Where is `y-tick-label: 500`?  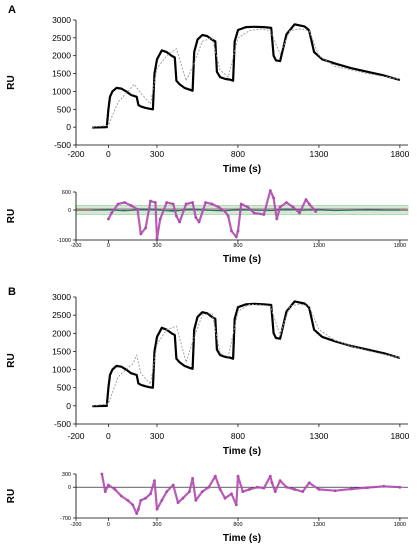
y-tick-label: 500 is located at coordinates (64, 388).